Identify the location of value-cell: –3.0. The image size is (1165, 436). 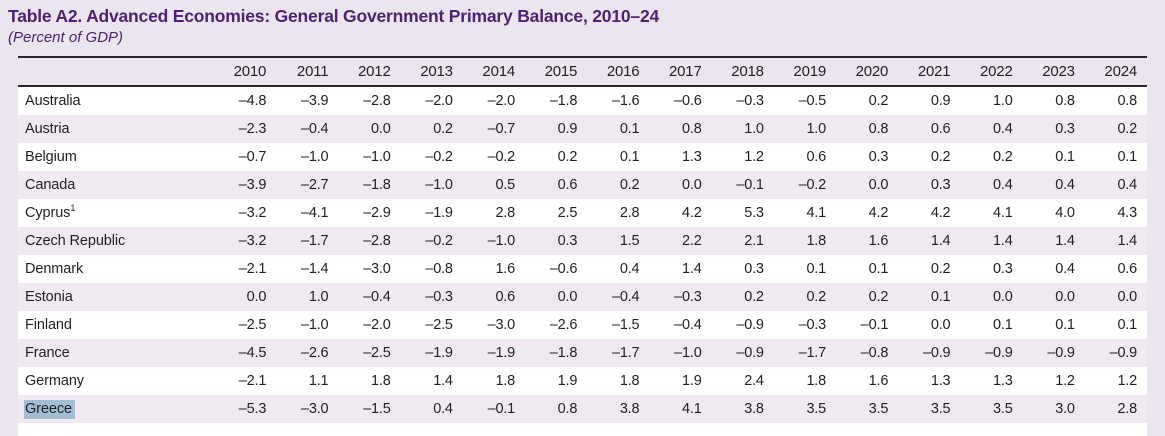
(314, 409).